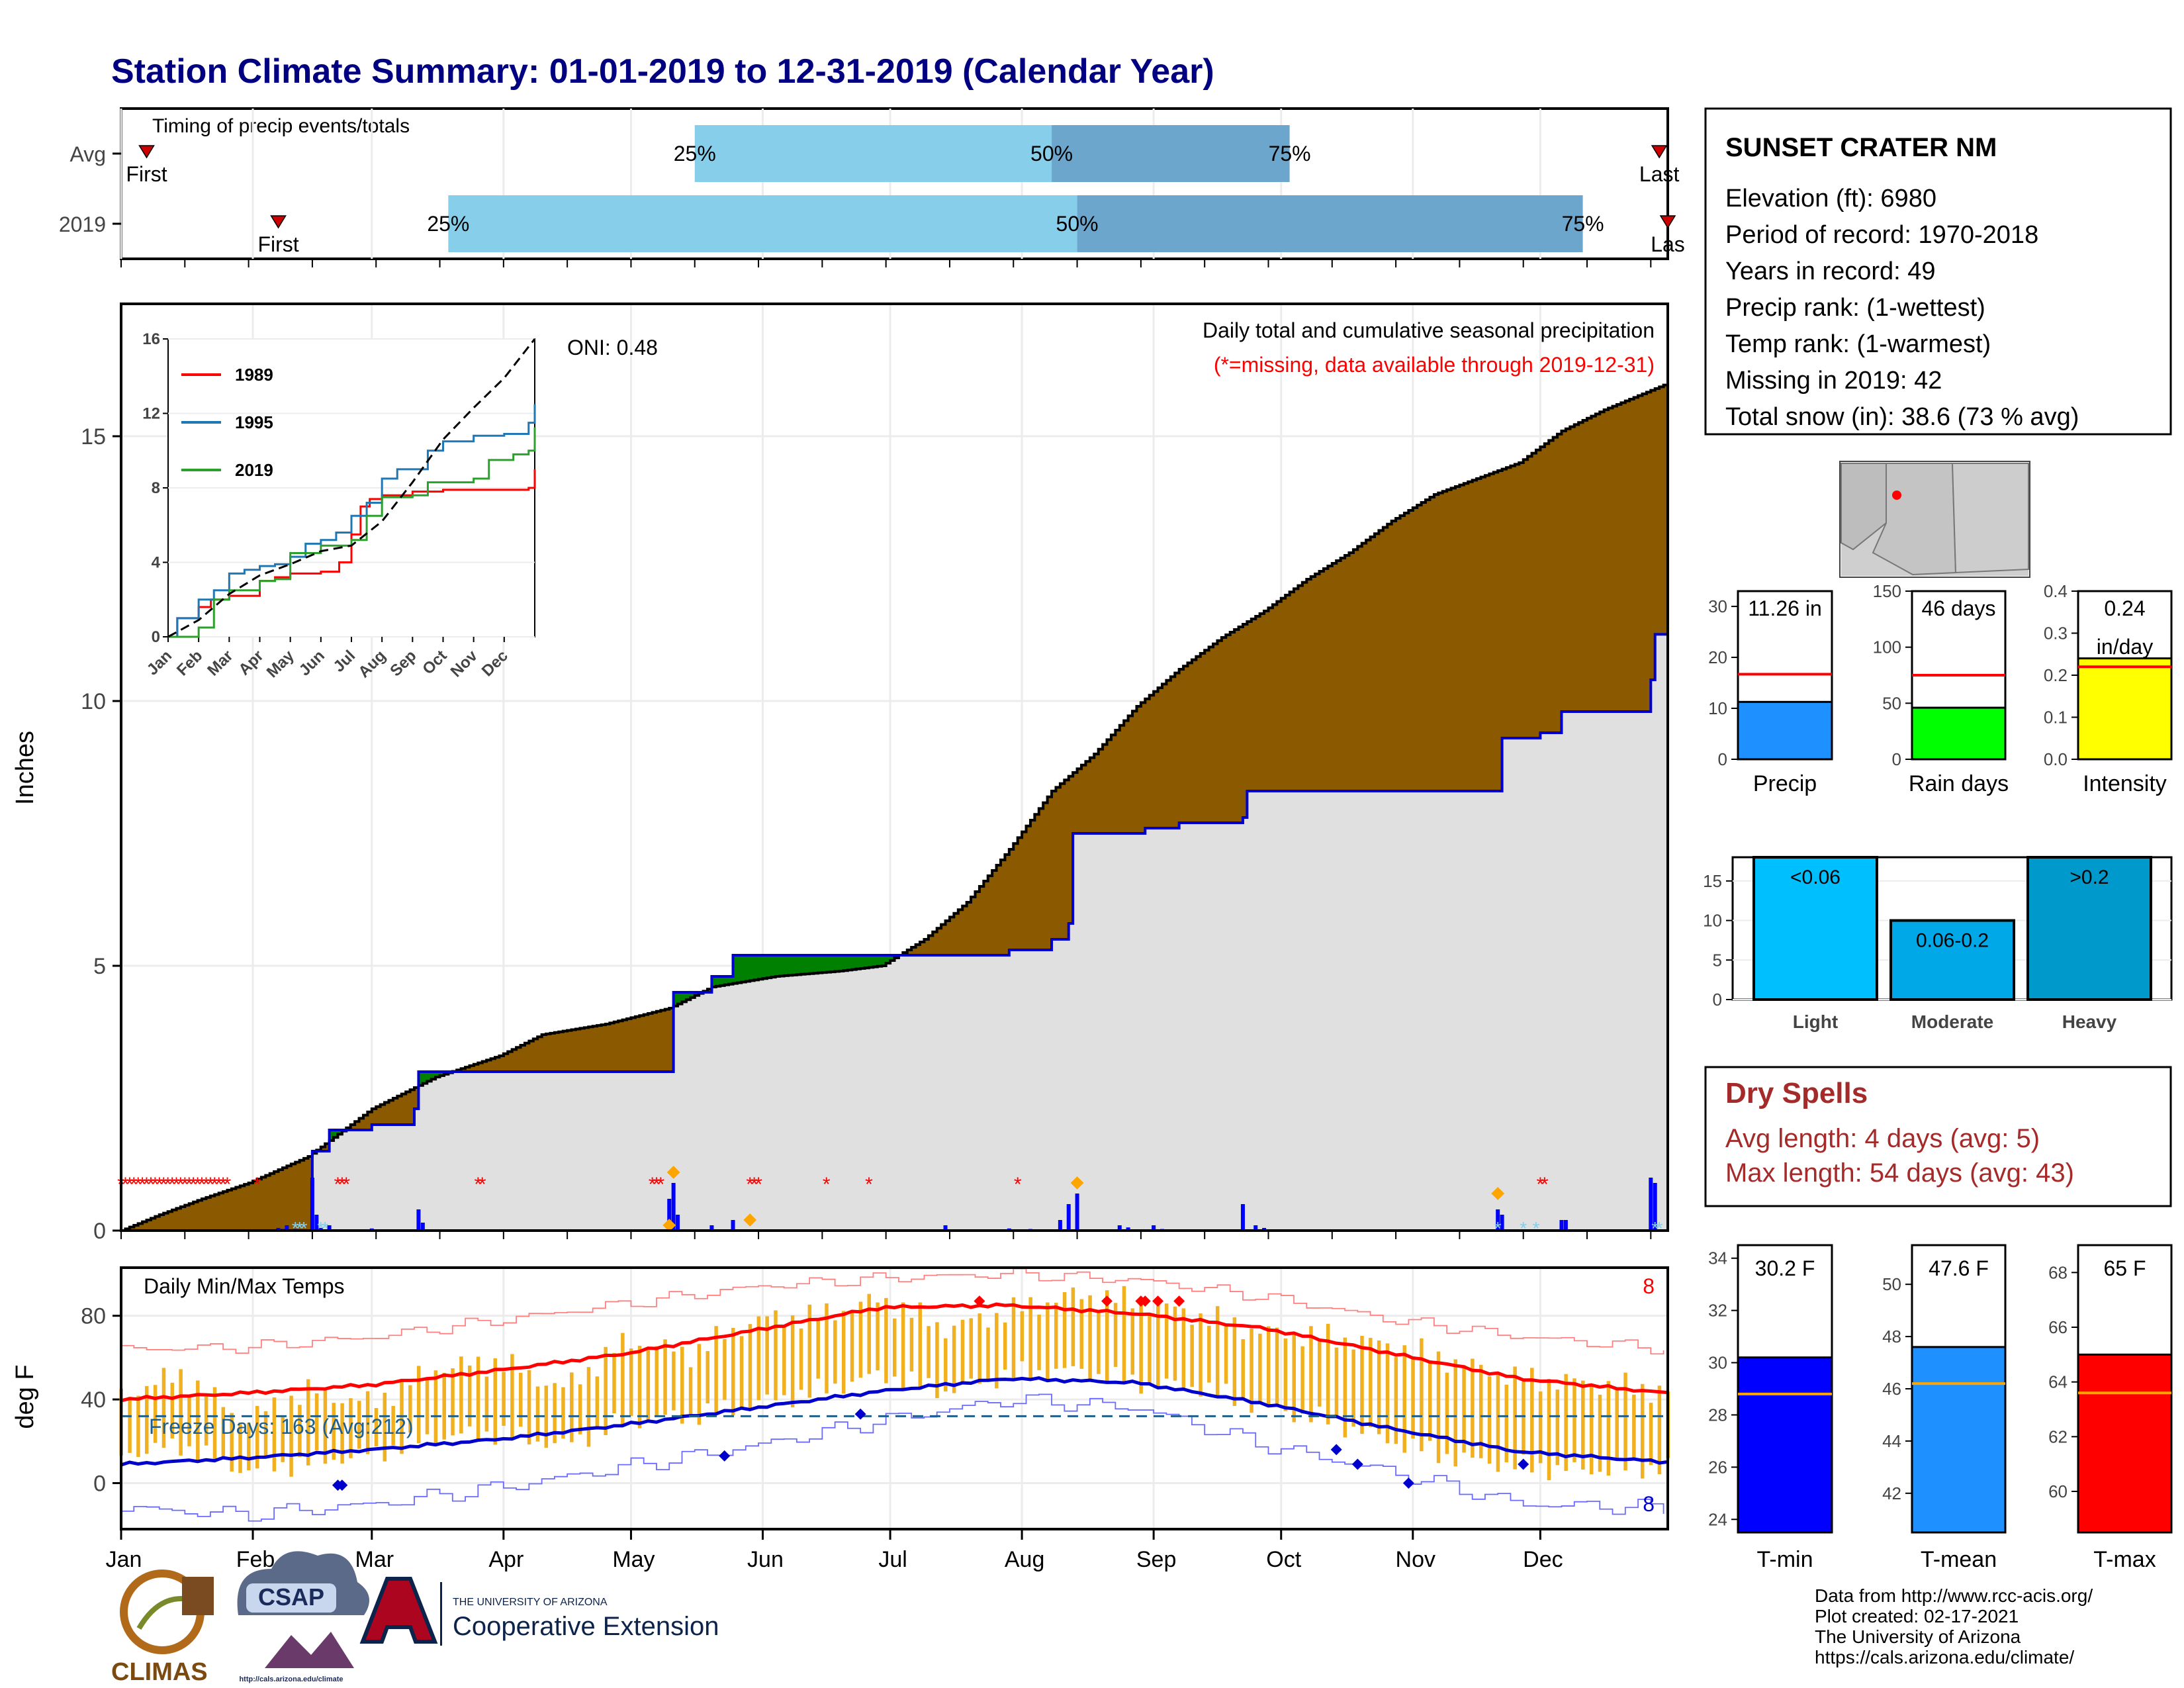 The height and width of the screenshot is (1688, 2184). I want to click on summary-temp-ytick-label: 24, so click(1718, 1519).